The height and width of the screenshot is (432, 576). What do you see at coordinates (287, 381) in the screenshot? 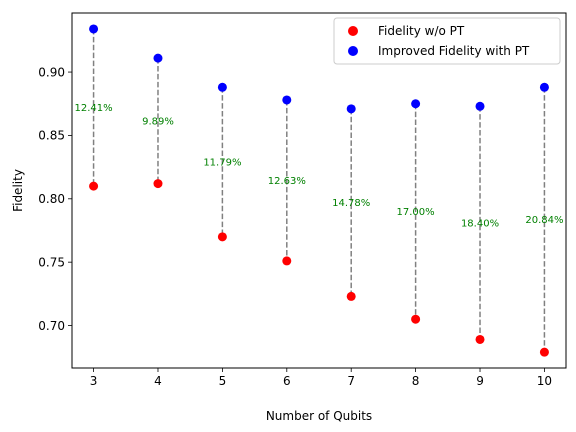
I see `x-tick-label: 6` at bounding box center [287, 381].